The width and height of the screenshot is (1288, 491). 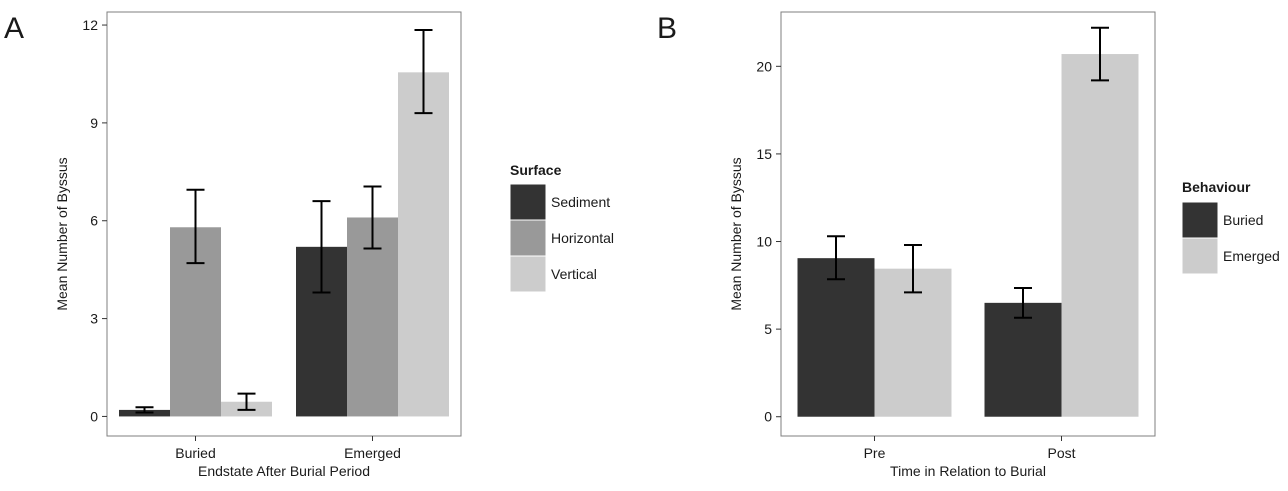 I want to click on legend-key-vertical, so click(x=528, y=274).